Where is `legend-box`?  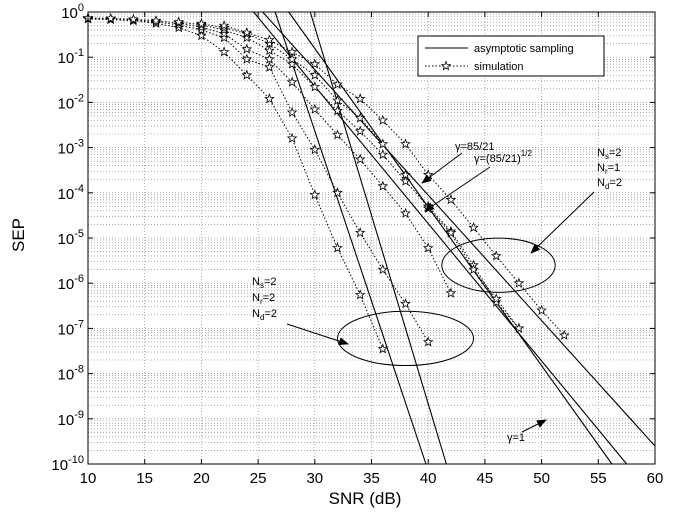
legend-box is located at coordinates (511, 56).